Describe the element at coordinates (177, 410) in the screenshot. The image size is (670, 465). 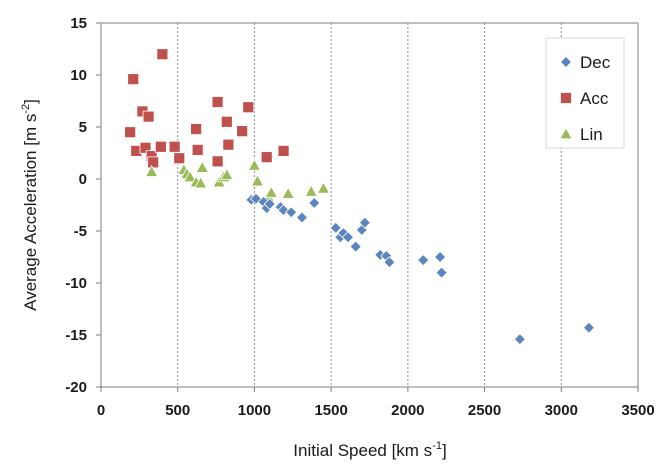
I see `x-tick-label: 500` at that location.